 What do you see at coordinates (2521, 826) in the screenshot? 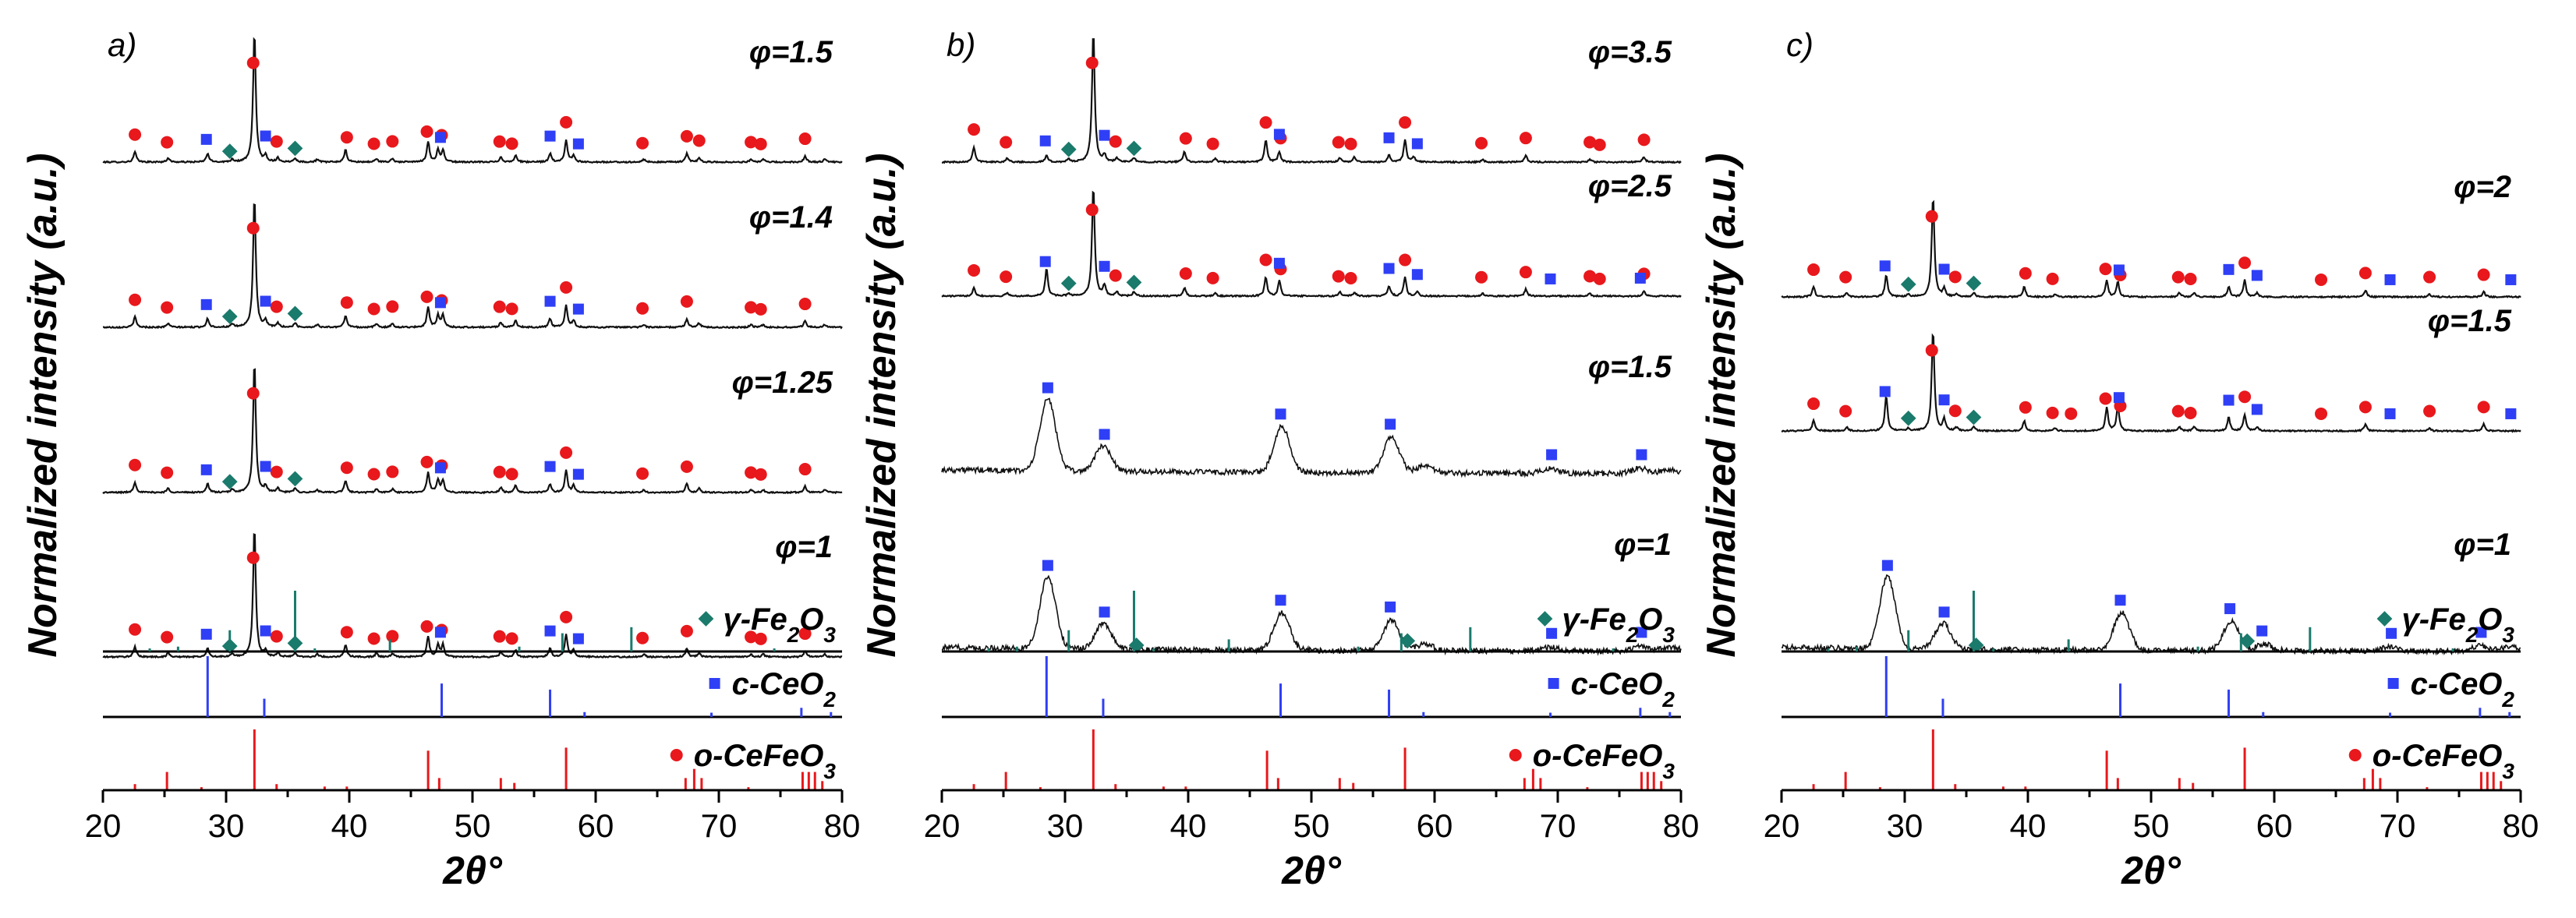
I see `x-tick-label: 80` at bounding box center [2521, 826].